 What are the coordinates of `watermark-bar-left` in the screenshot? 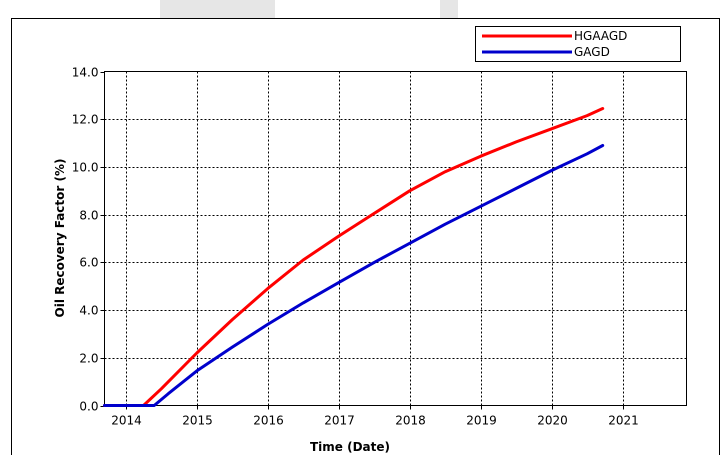 It's located at (217, 9).